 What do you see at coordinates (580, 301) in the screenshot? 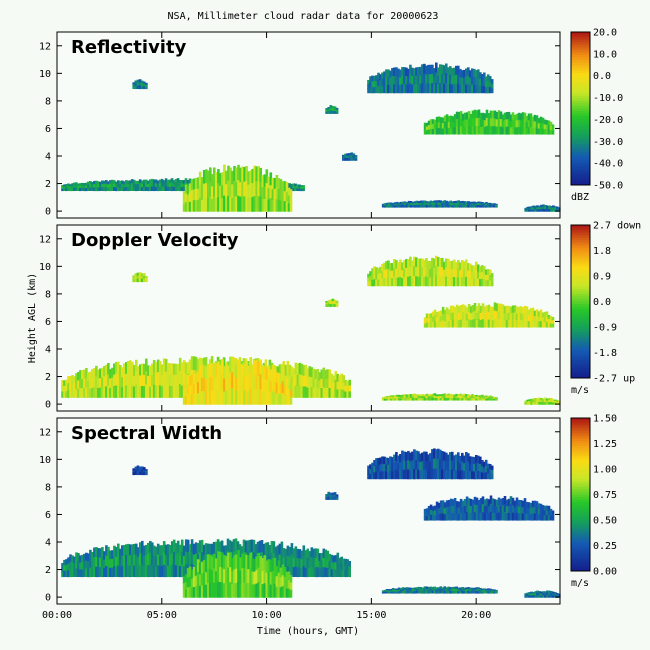
I see `colorbar-frame` at bounding box center [580, 301].